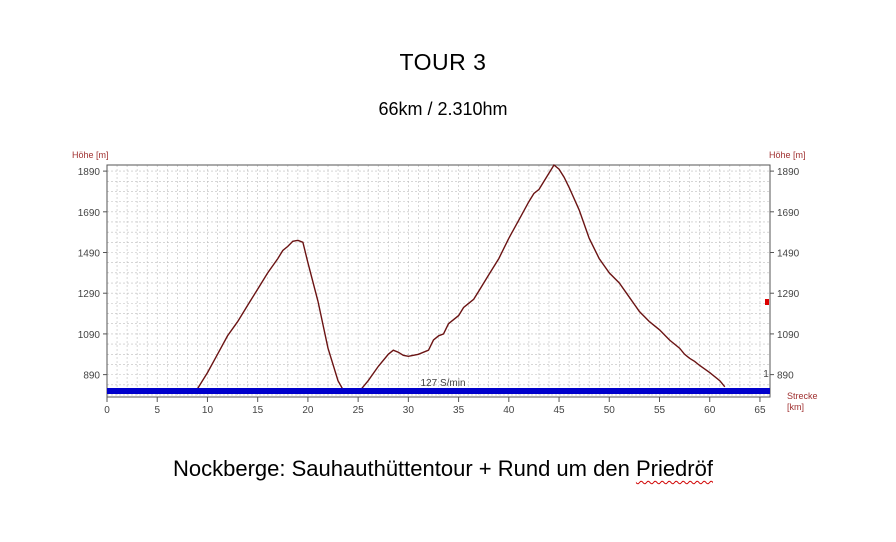 Image resolution: width=896 pixels, height=542 pixels. Describe the element at coordinates (660, 410) in the screenshot. I see `x-tick-label: 55` at that location.